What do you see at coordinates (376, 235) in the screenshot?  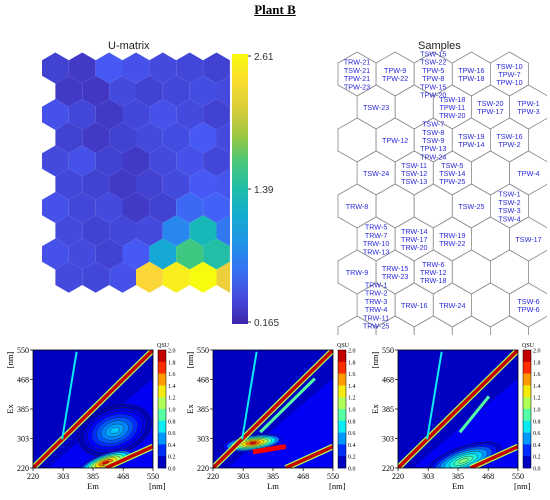 I see `sample-label: TRW-7` at bounding box center [376, 235].